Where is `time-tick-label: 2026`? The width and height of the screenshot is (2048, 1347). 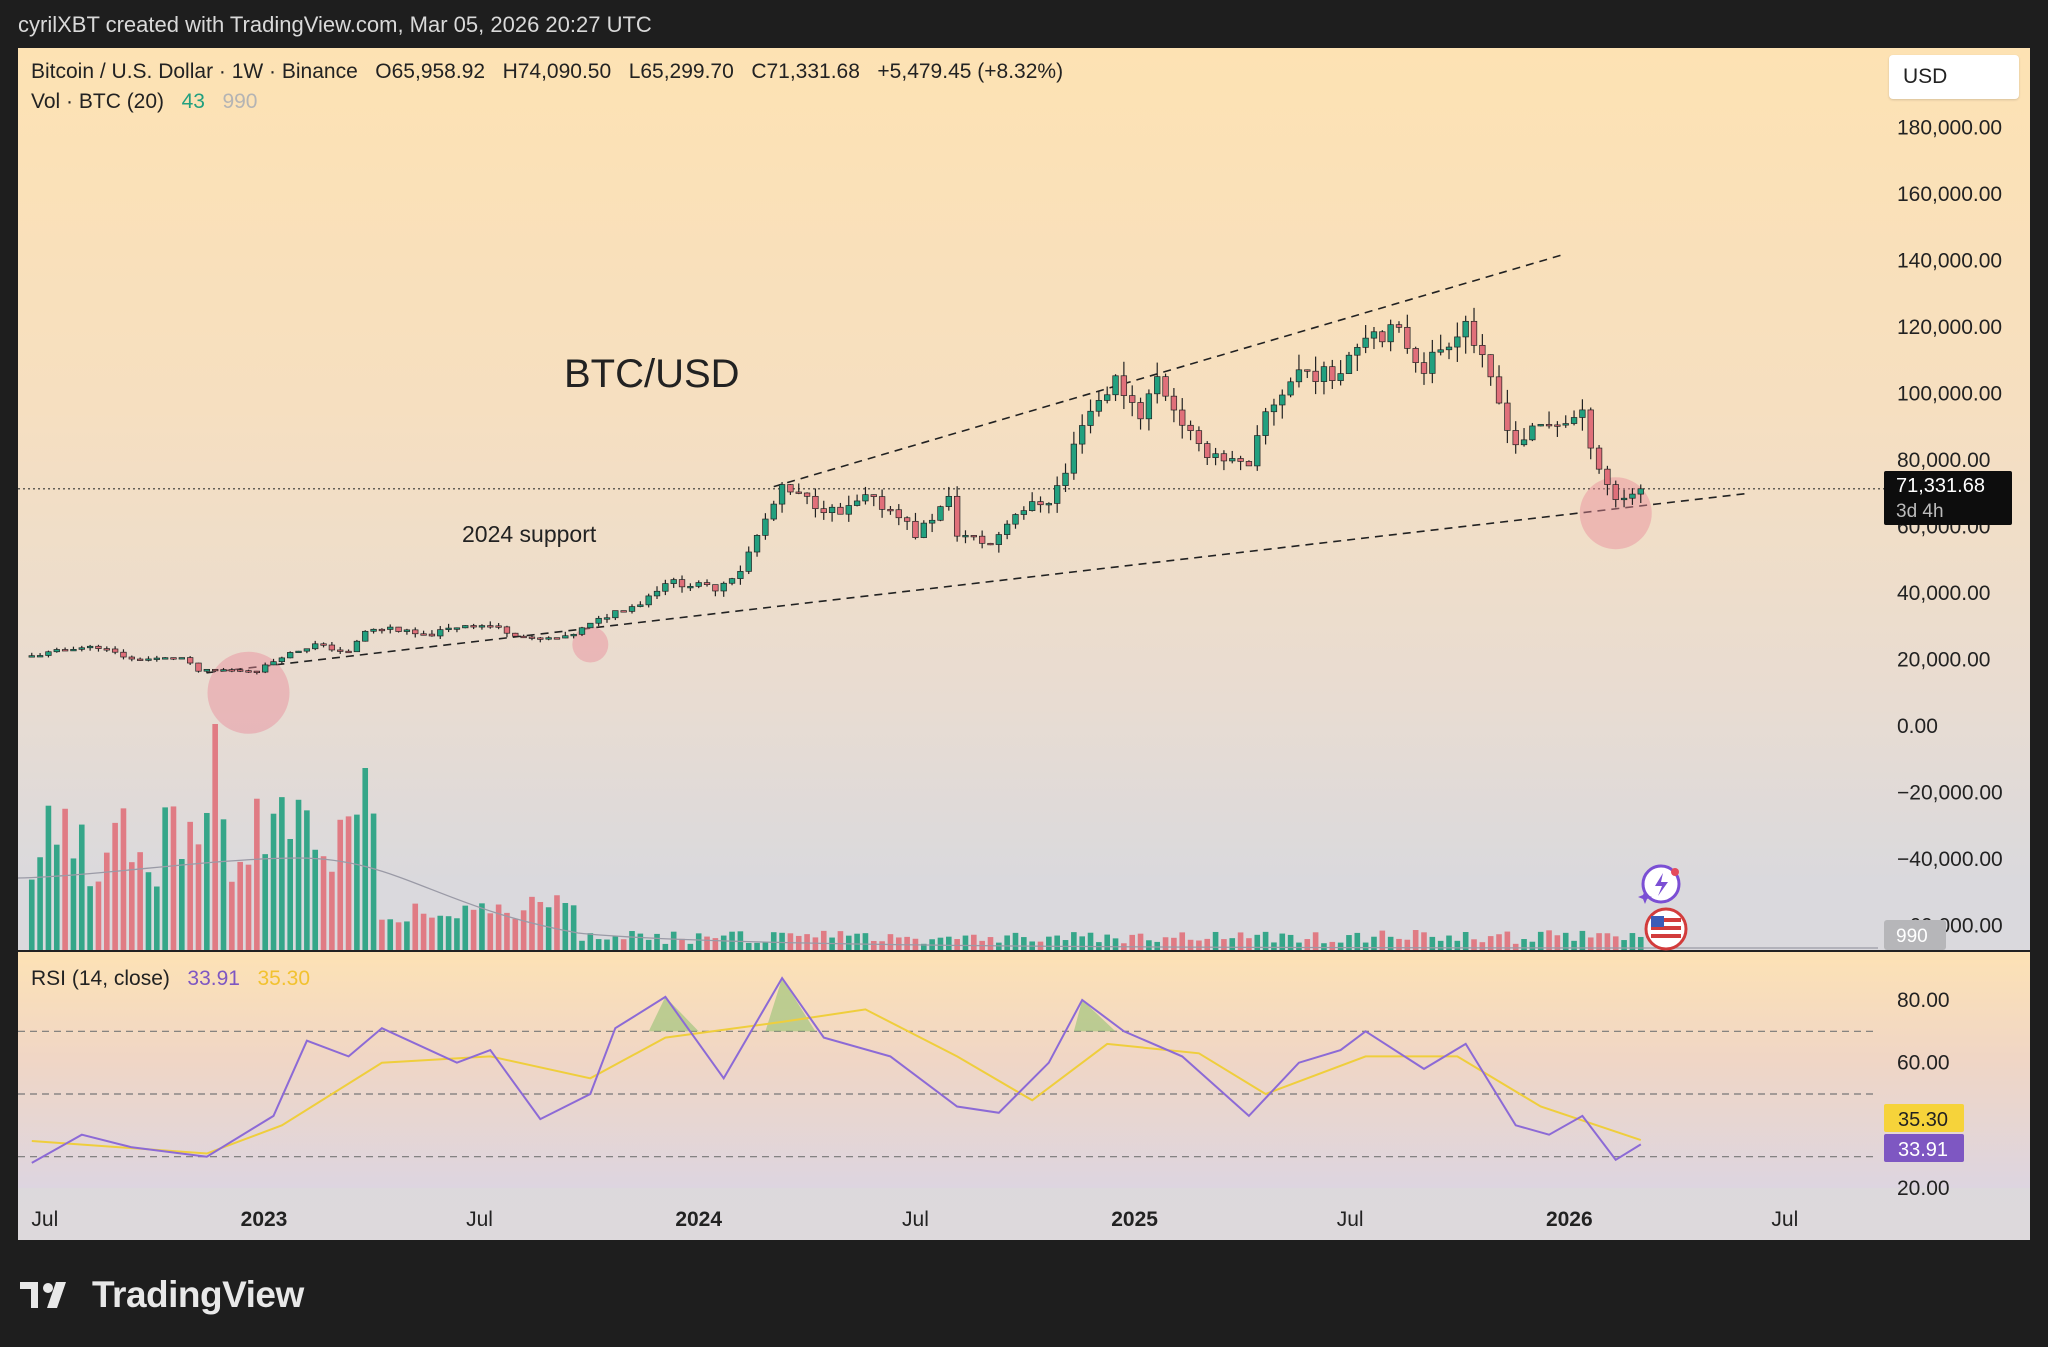 time-tick-label: 2026 is located at coordinates (1569, 1219).